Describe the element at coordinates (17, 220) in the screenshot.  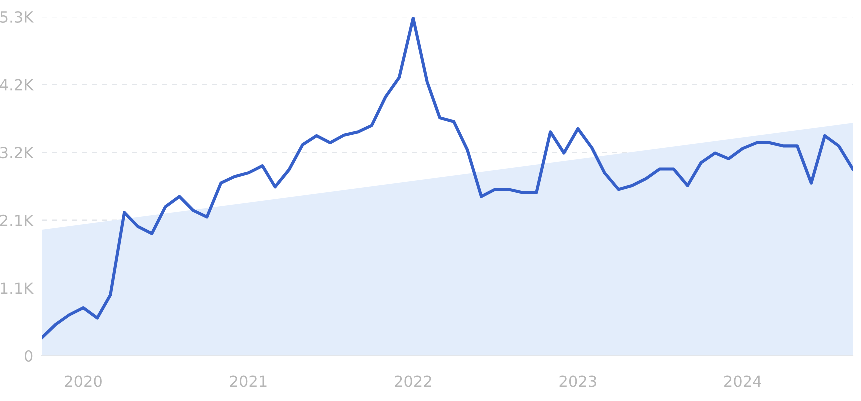
I see `y-tick-label: 2.1K` at that location.